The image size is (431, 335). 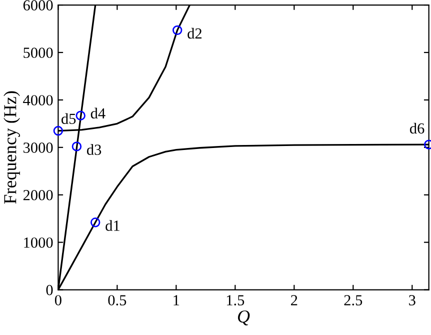 What do you see at coordinates (38, 195) in the screenshot?
I see `y-tick-label: 2000` at bounding box center [38, 195].